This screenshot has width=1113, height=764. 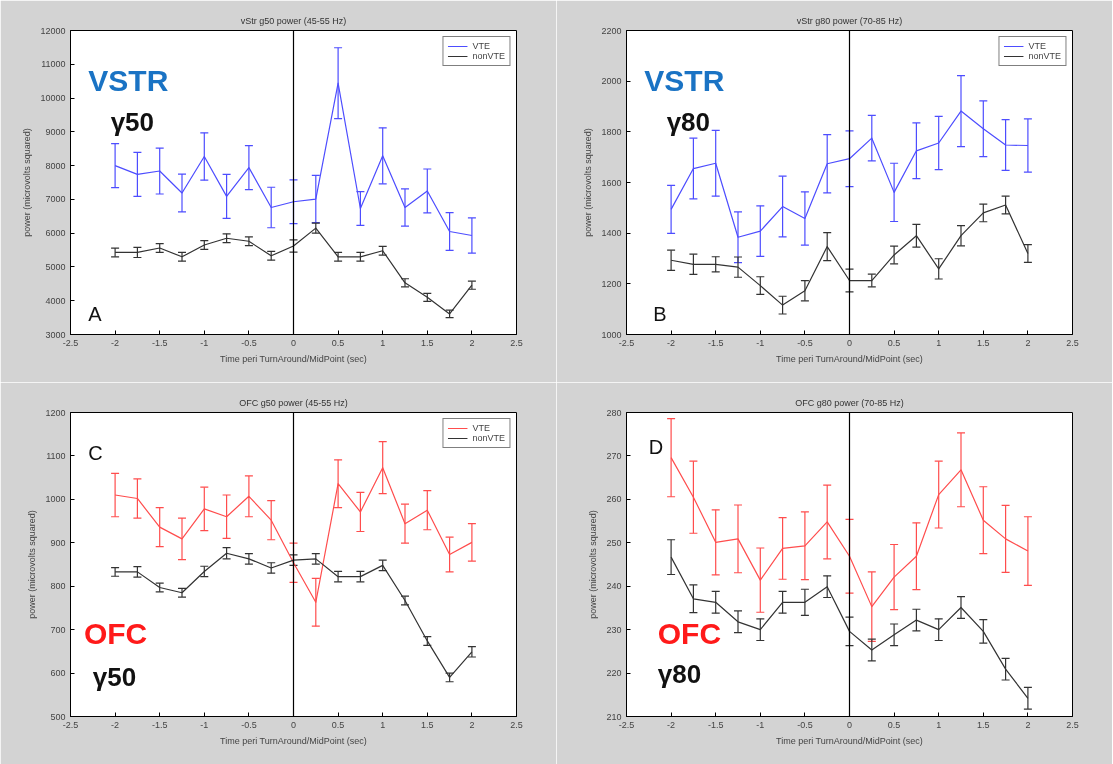 I want to click on y-tick-label: 800, so click(x=58, y=586).